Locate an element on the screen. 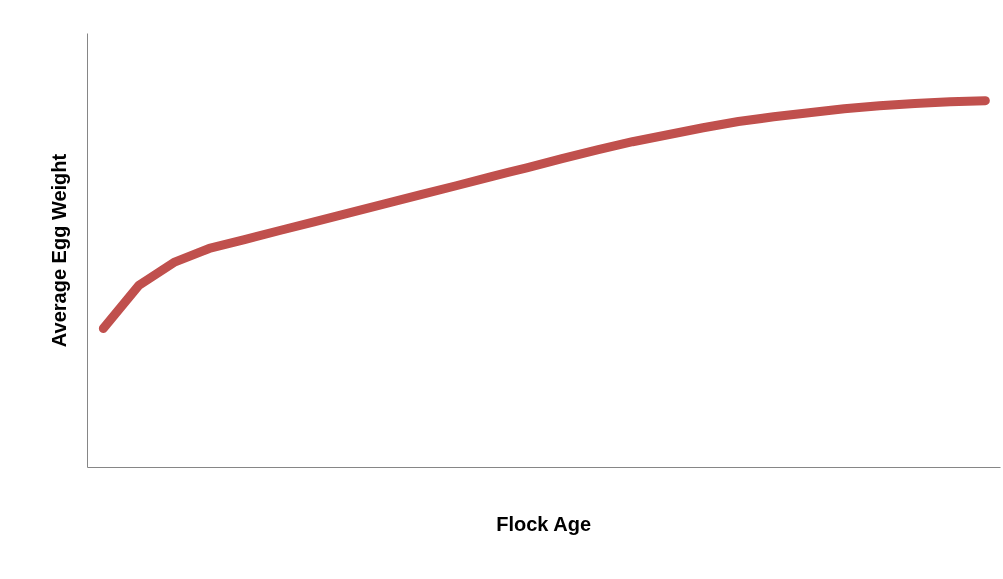 Image resolution: width=1003 pixels, height=579 pixels. y-axis-title: Average Egg Weight is located at coordinates (58, 250).